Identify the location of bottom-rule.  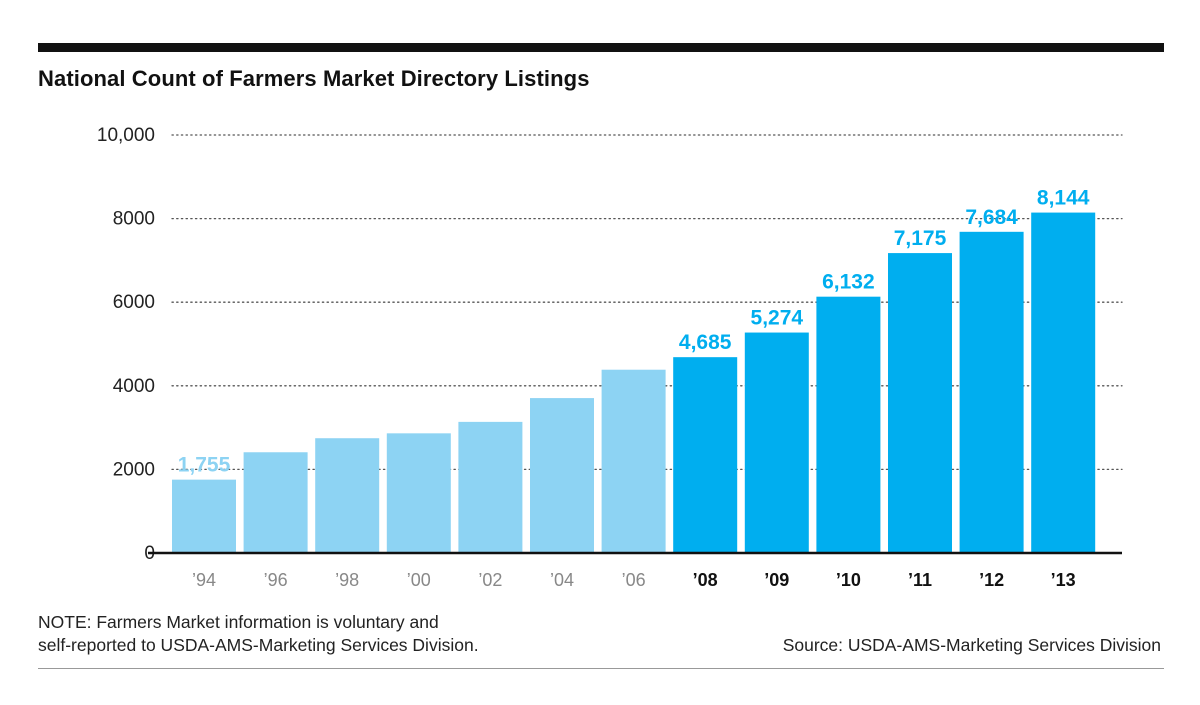
(601, 668).